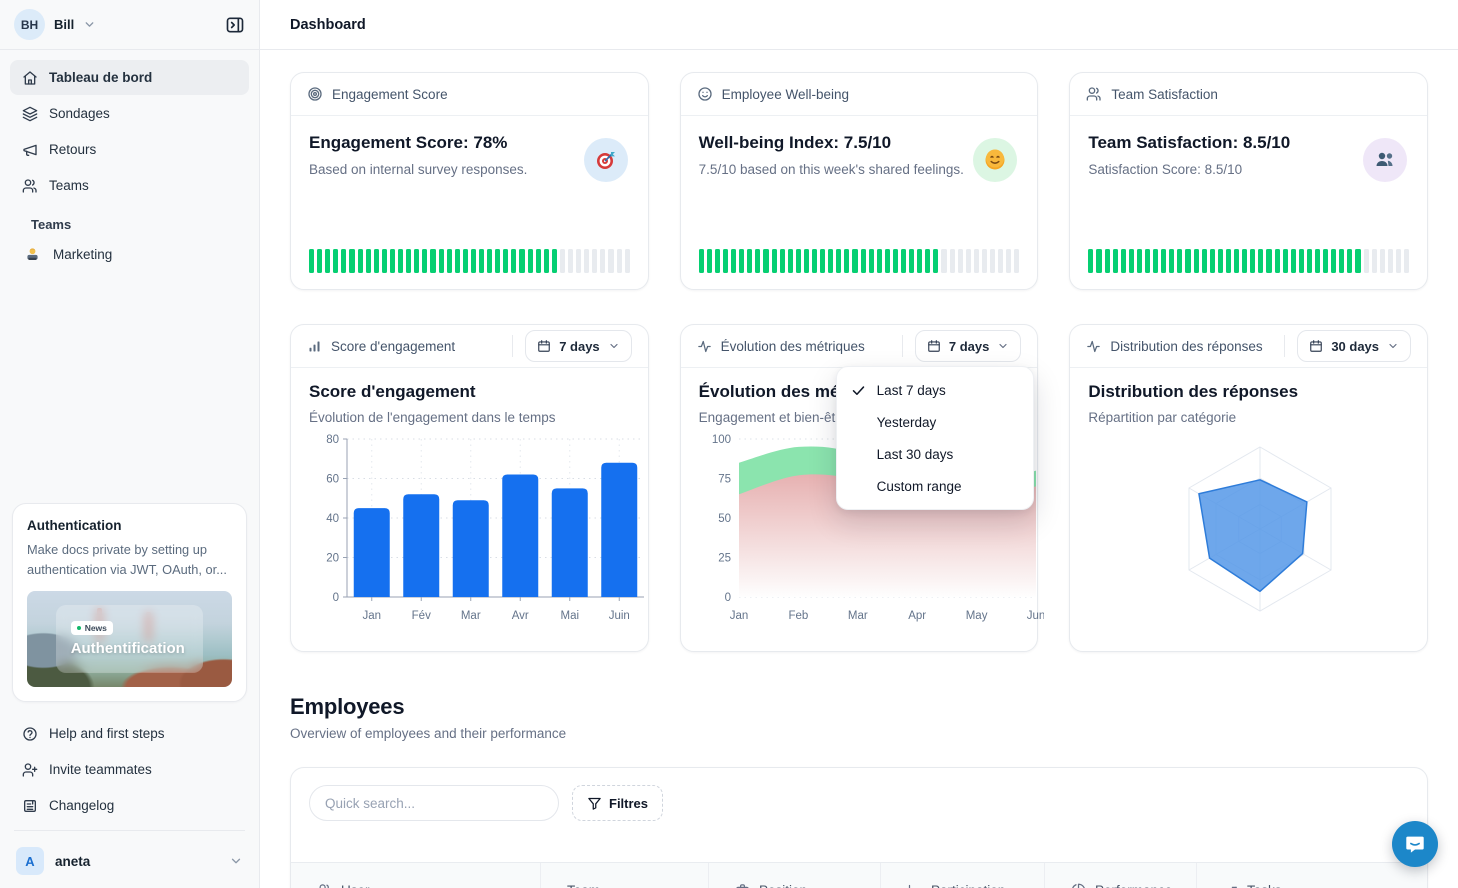 Image resolution: width=1458 pixels, height=888 pixels. I want to click on pie-chart-icon, so click(1078, 885).